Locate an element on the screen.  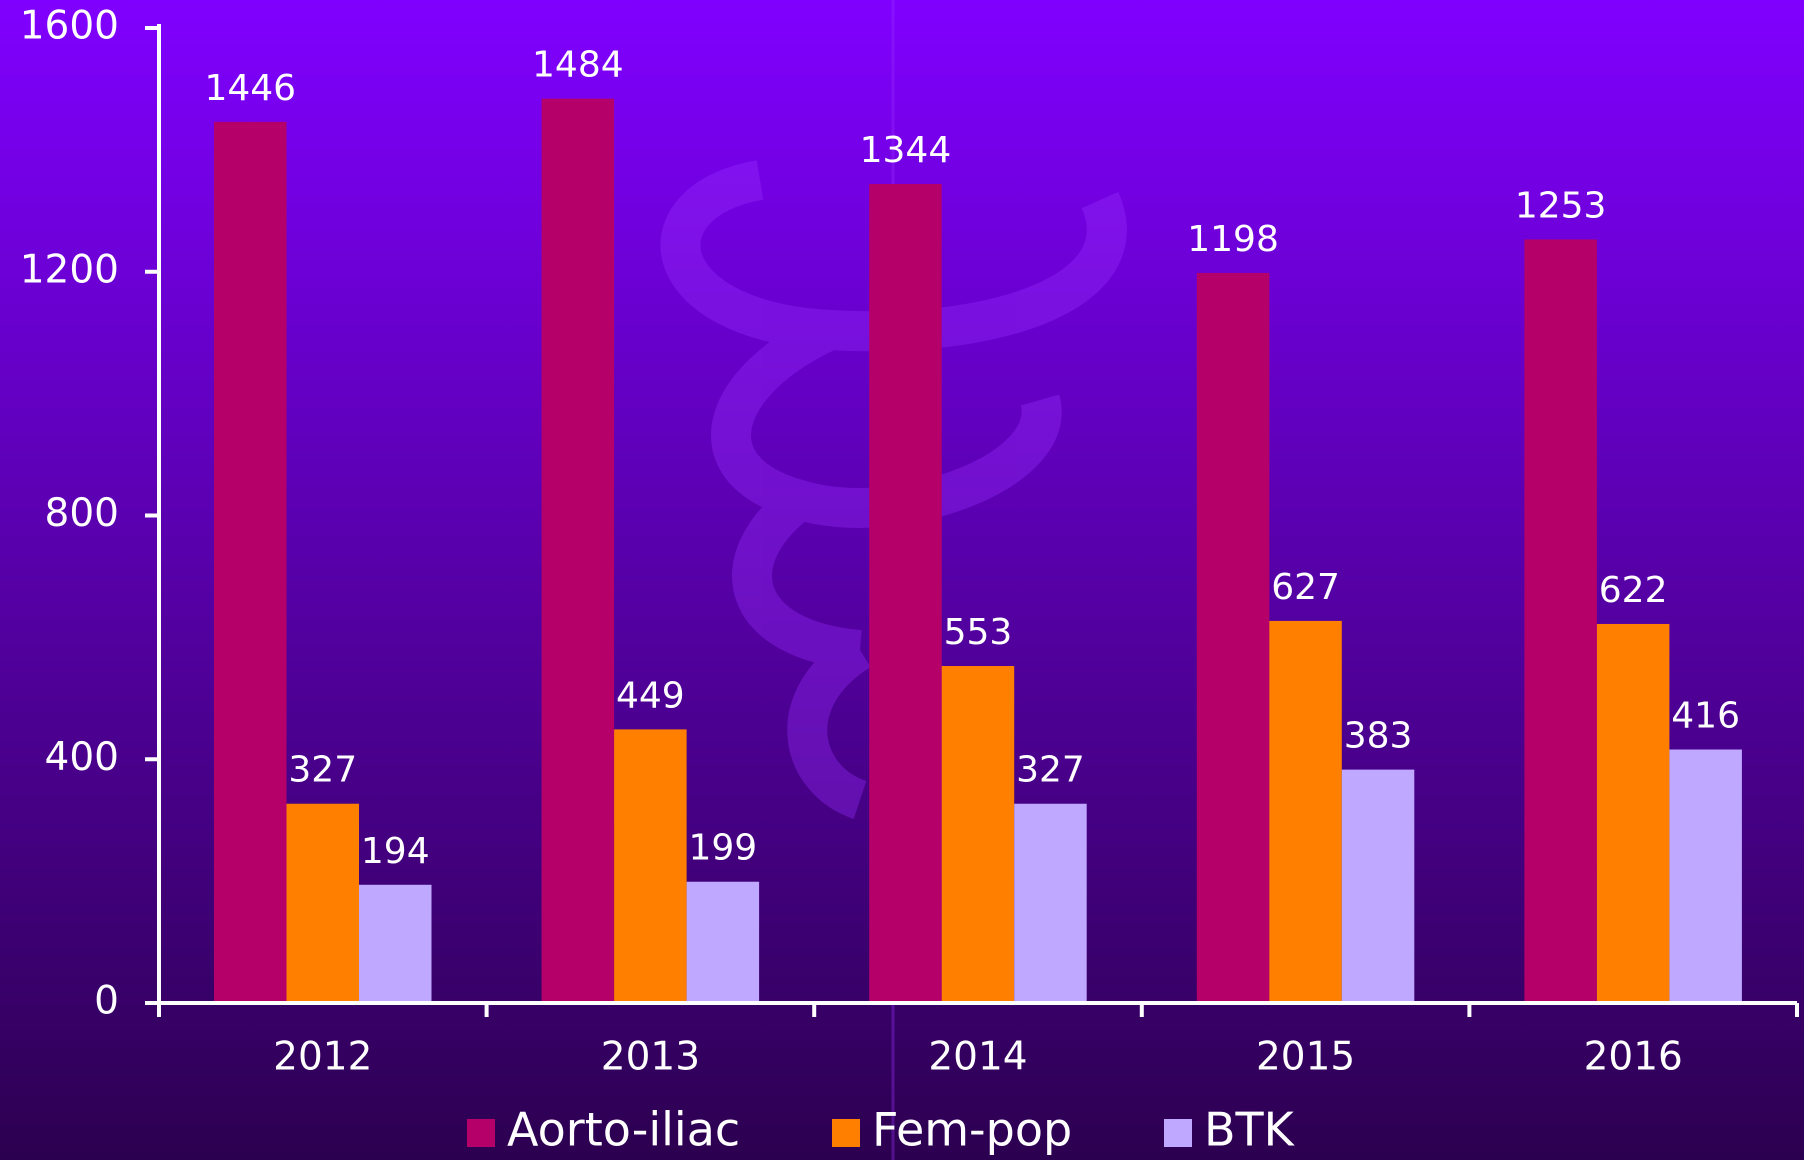
y-tick-label: 0 is located at coordinates (106, 1001).